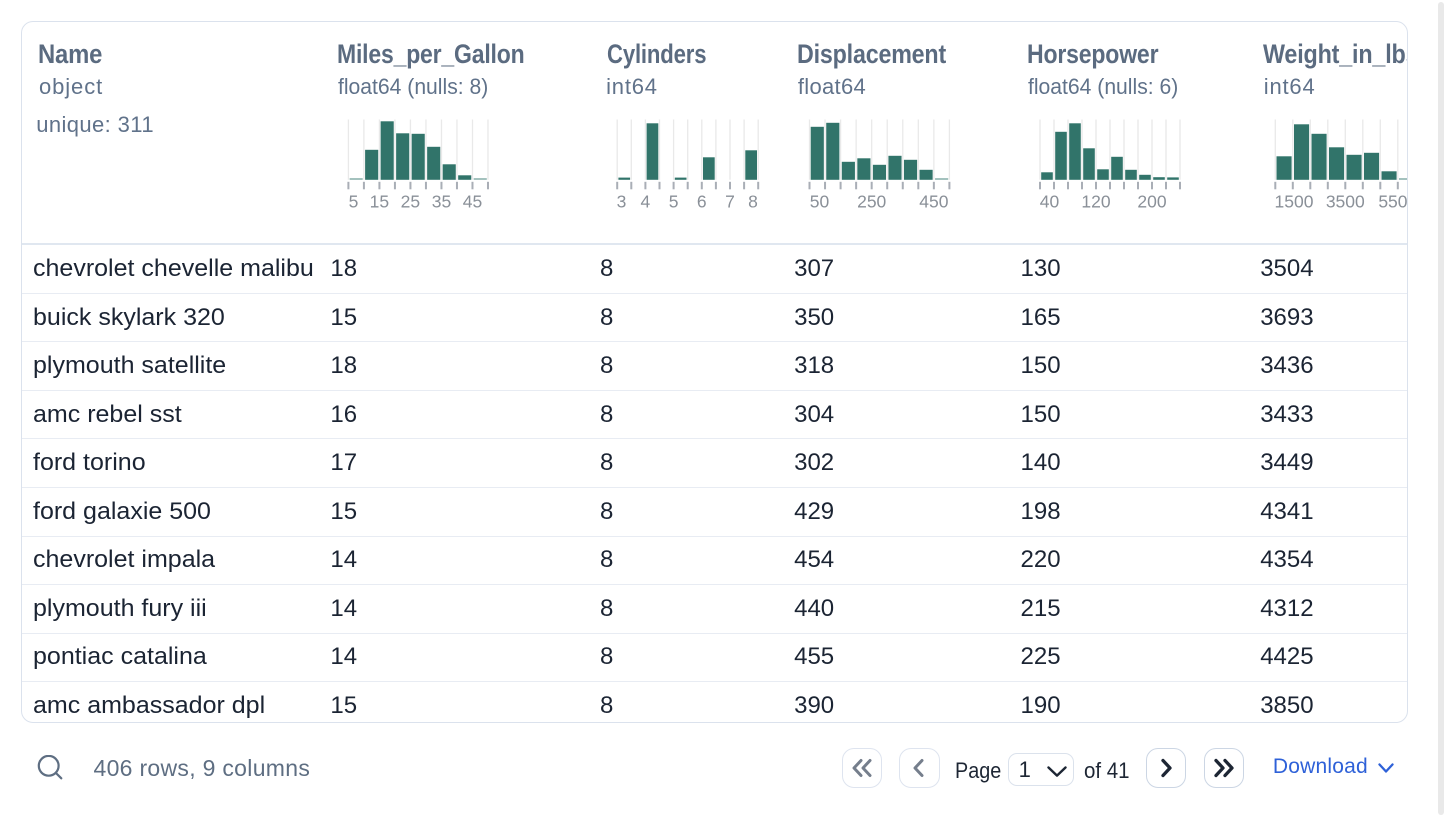  I want to click on svg-text: 7, so click(730, 202).